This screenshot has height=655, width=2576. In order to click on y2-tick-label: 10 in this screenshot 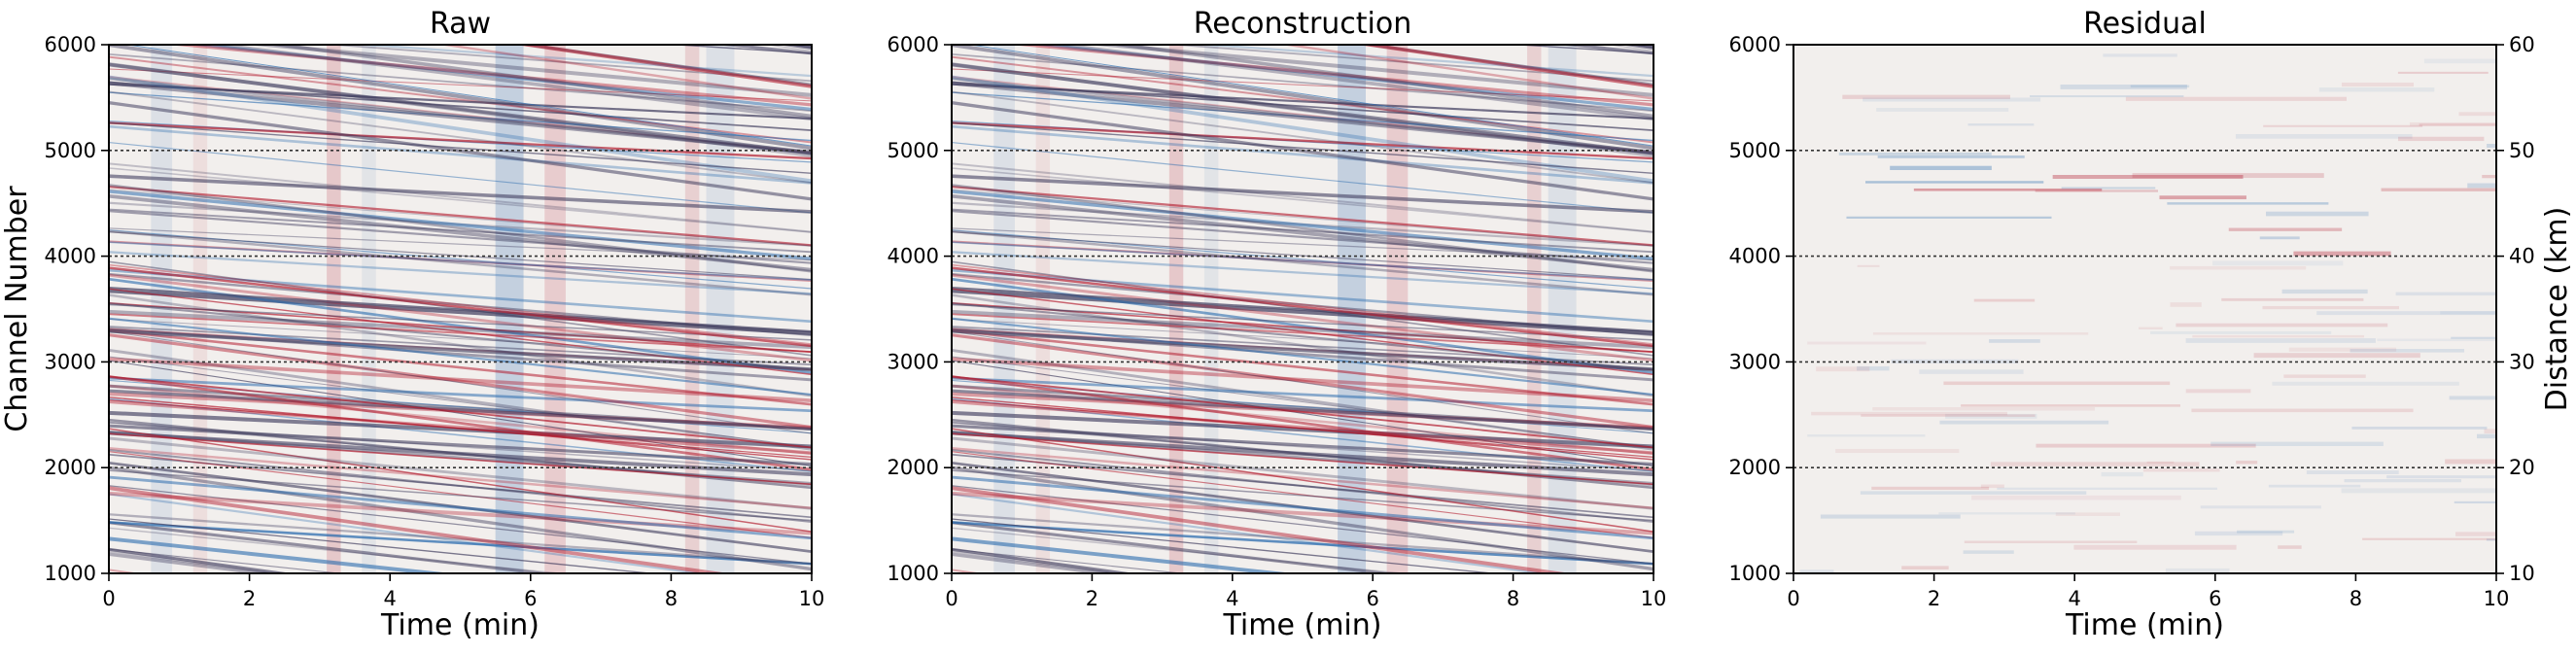, I will do `click(2522, 573)`.